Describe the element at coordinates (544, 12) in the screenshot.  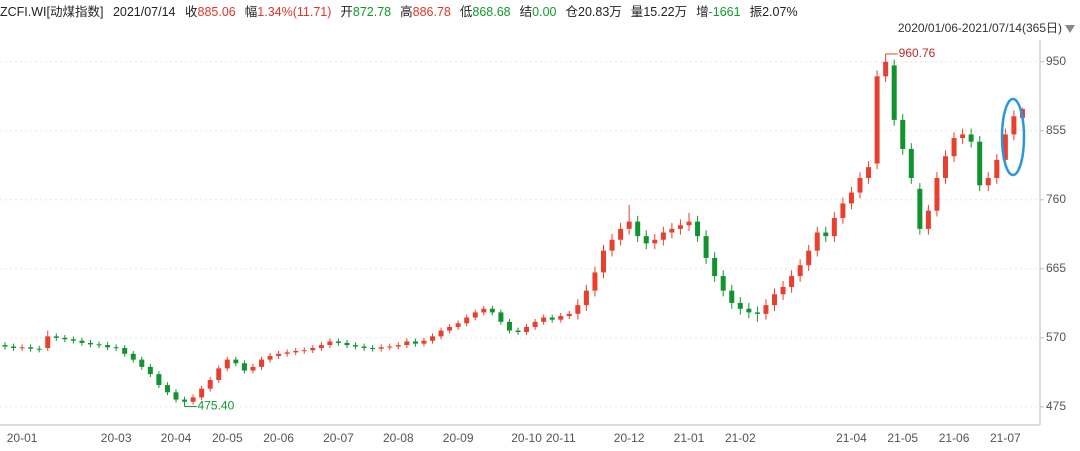
I see `header-value: 0.00` at that location.